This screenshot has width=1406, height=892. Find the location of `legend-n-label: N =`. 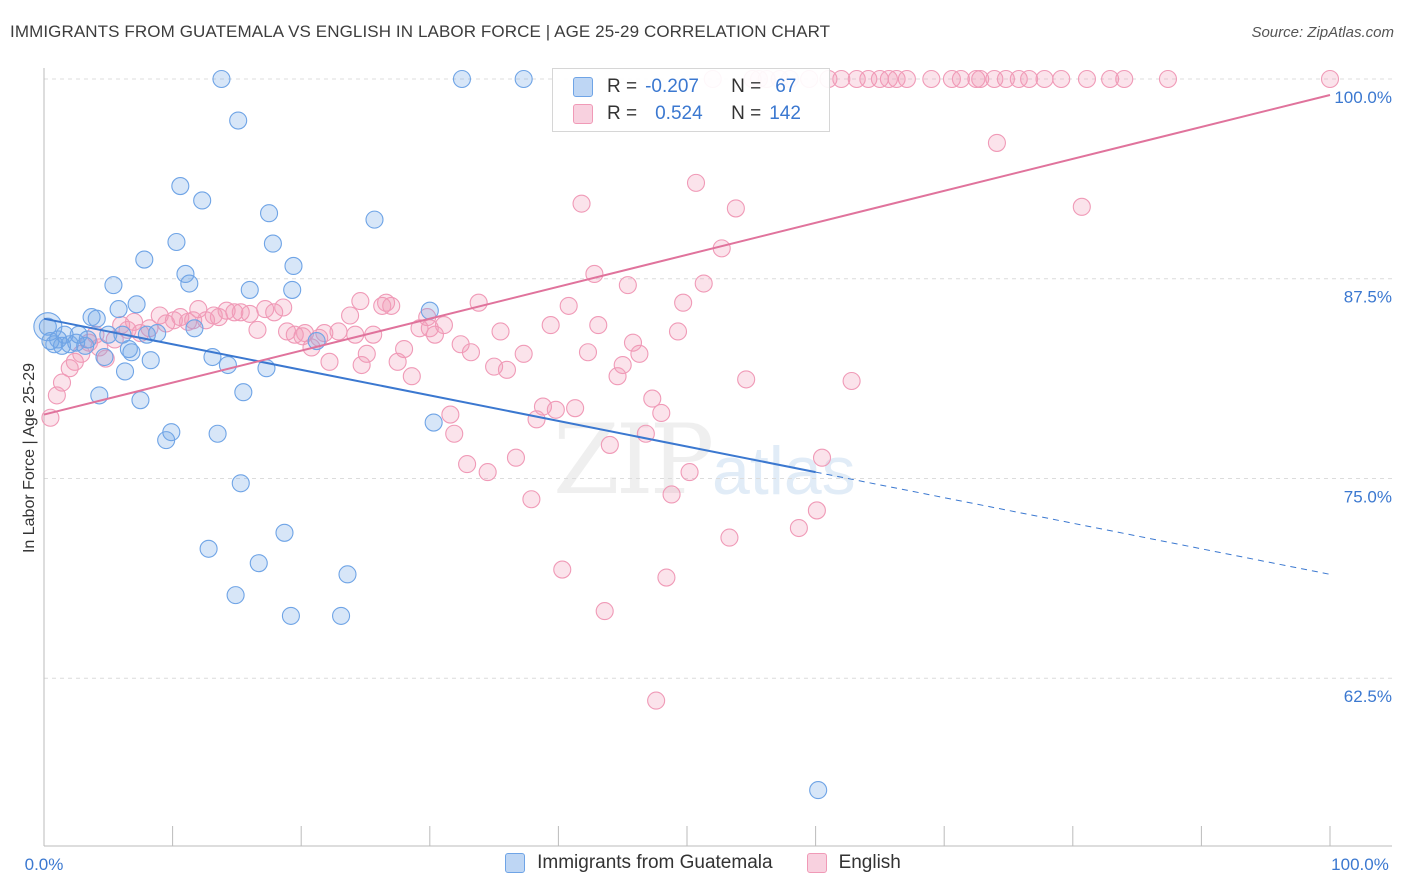

legend-n-label: N = is located at coordinates (746, 113).